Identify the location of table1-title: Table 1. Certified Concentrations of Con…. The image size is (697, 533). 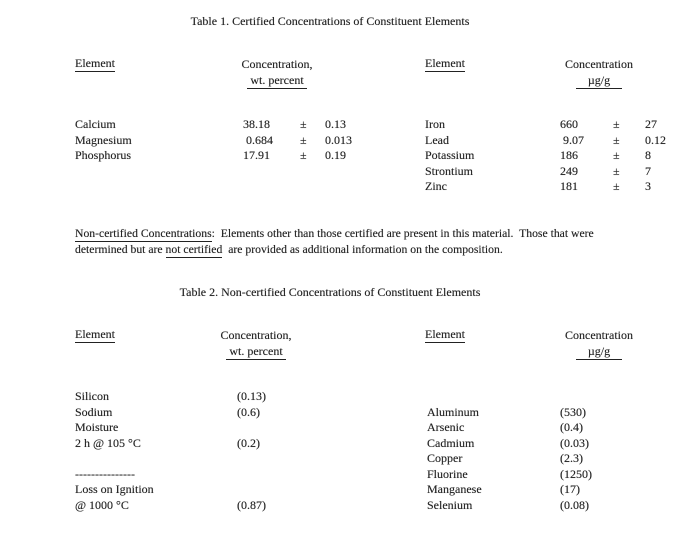
(330, 21).